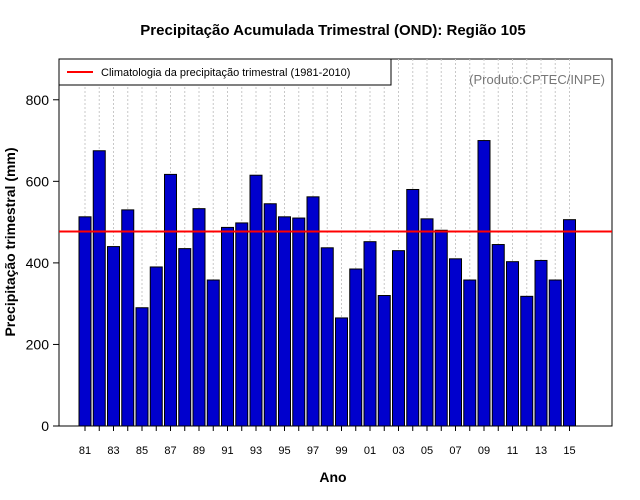 Image resolution: width=640 pixels, height=500 pixels. What do you see at coordinates (370, 451) in the screenshot?
I see `x-tick-label: 01` at bounding box center [370, 451].